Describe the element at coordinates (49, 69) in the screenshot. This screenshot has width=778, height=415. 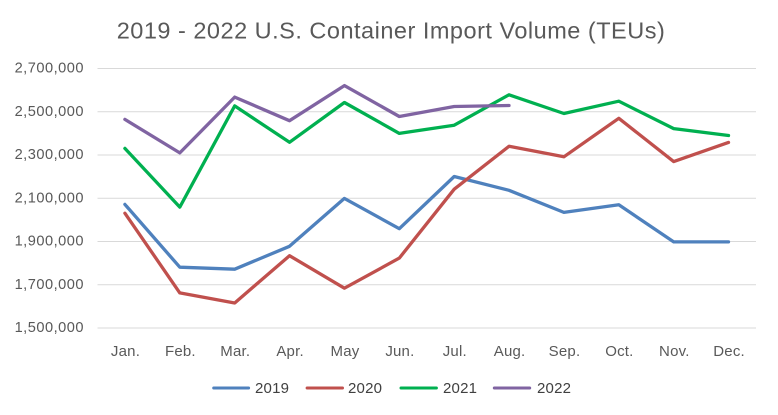
I see `svg-text: 2,700,000` at that location.